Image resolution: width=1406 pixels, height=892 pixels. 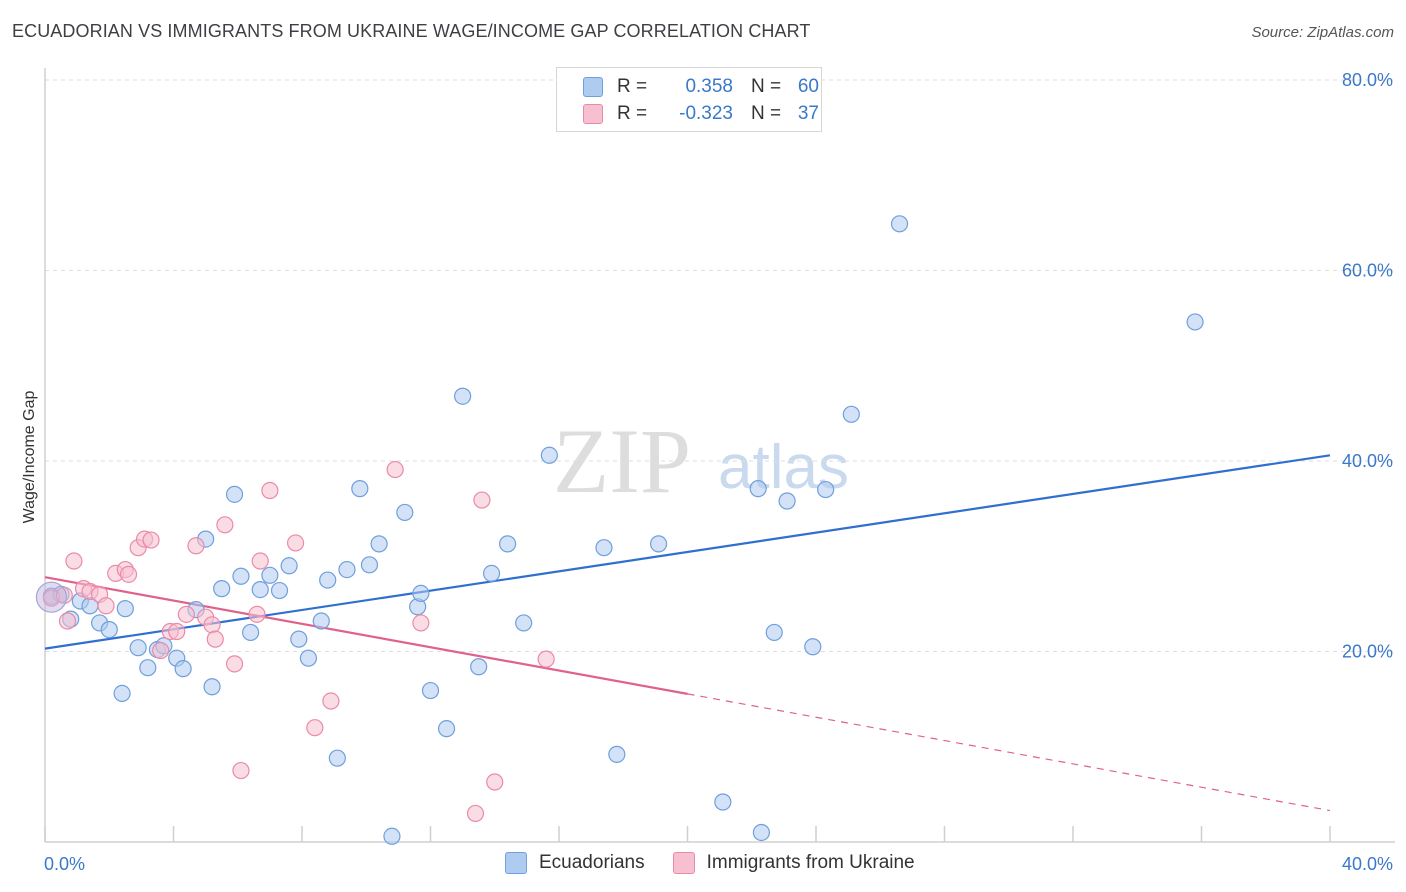 What do you see at coordinates (51, 597) in the screenshot?
I see `point-overlap-cluster` at bounding box center [51, 597].